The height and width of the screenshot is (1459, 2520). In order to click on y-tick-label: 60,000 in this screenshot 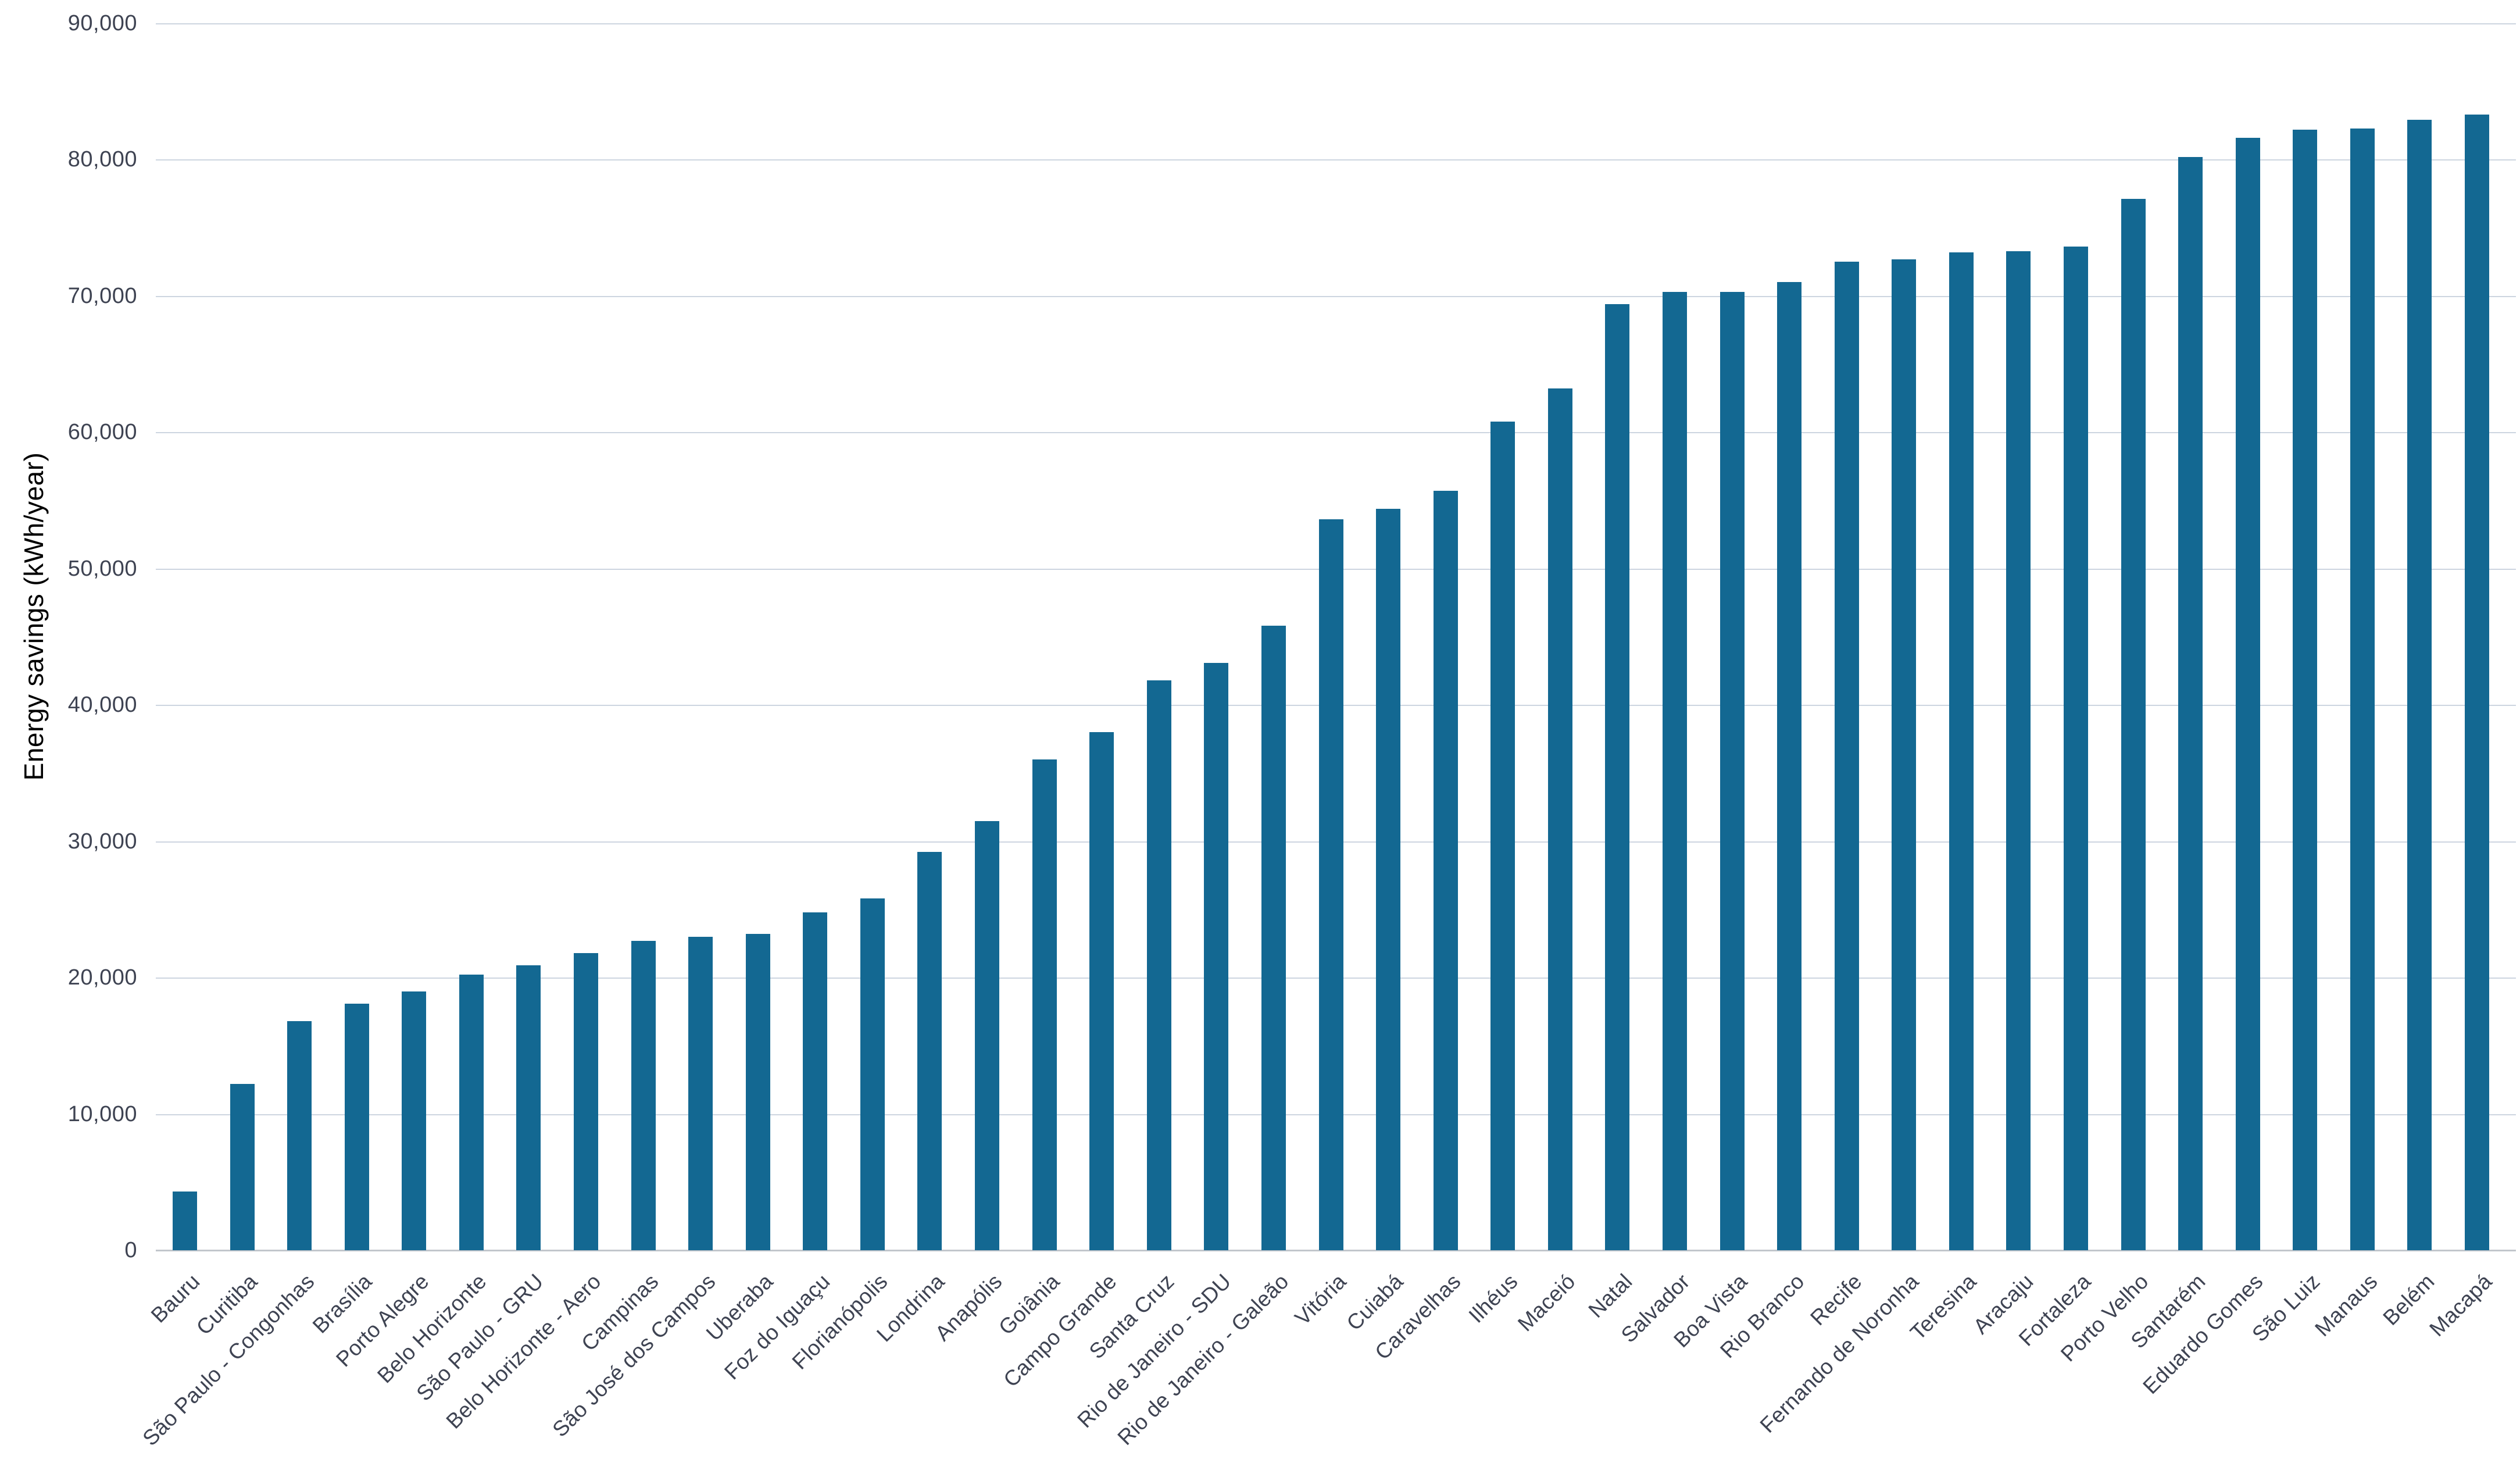, I will do `click(102, 433)`.